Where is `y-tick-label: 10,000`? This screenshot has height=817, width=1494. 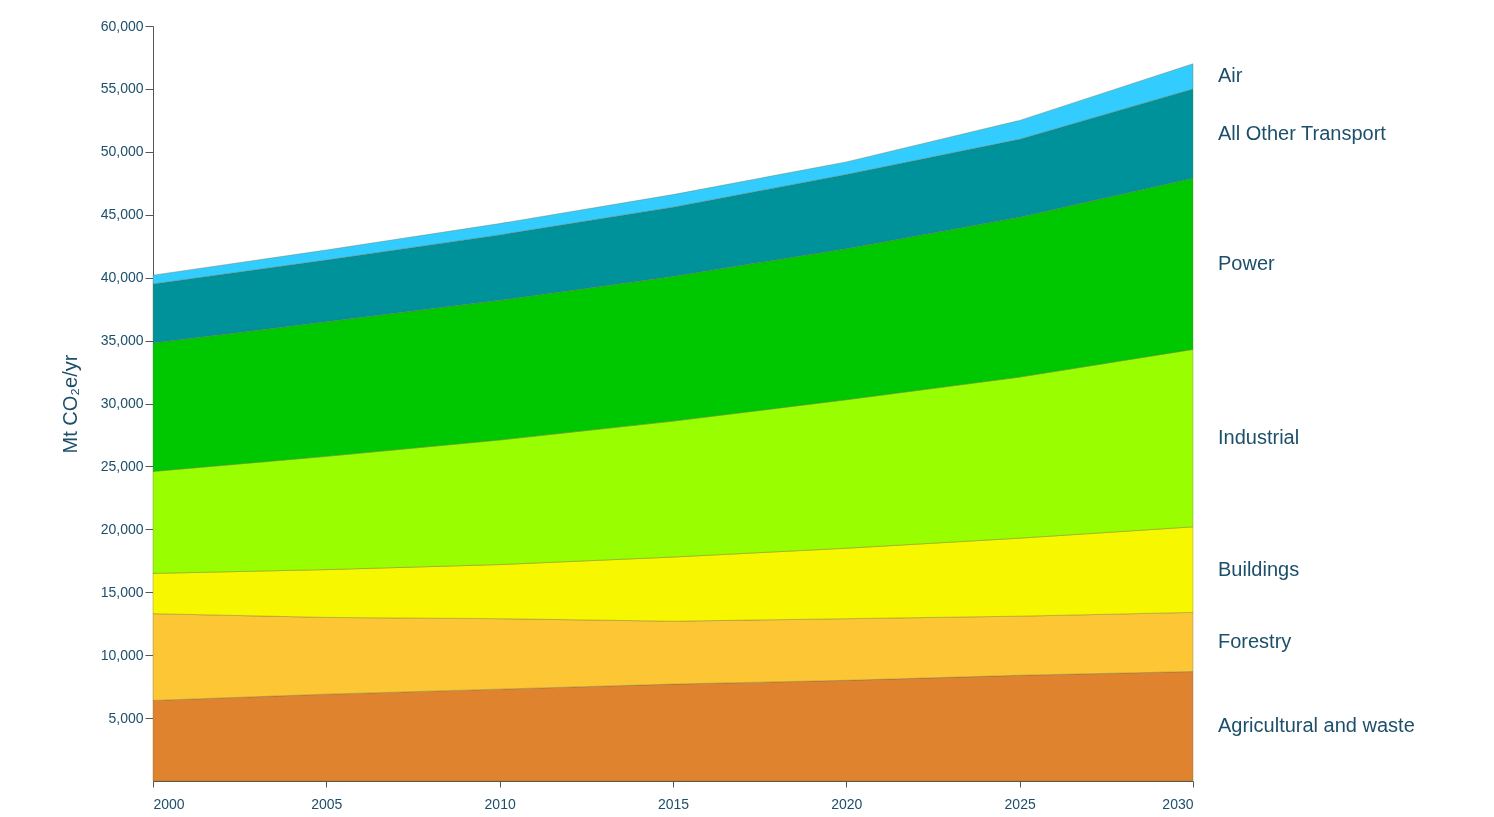
y-tick-label: 10,000 is located at coordinates (122, 654).